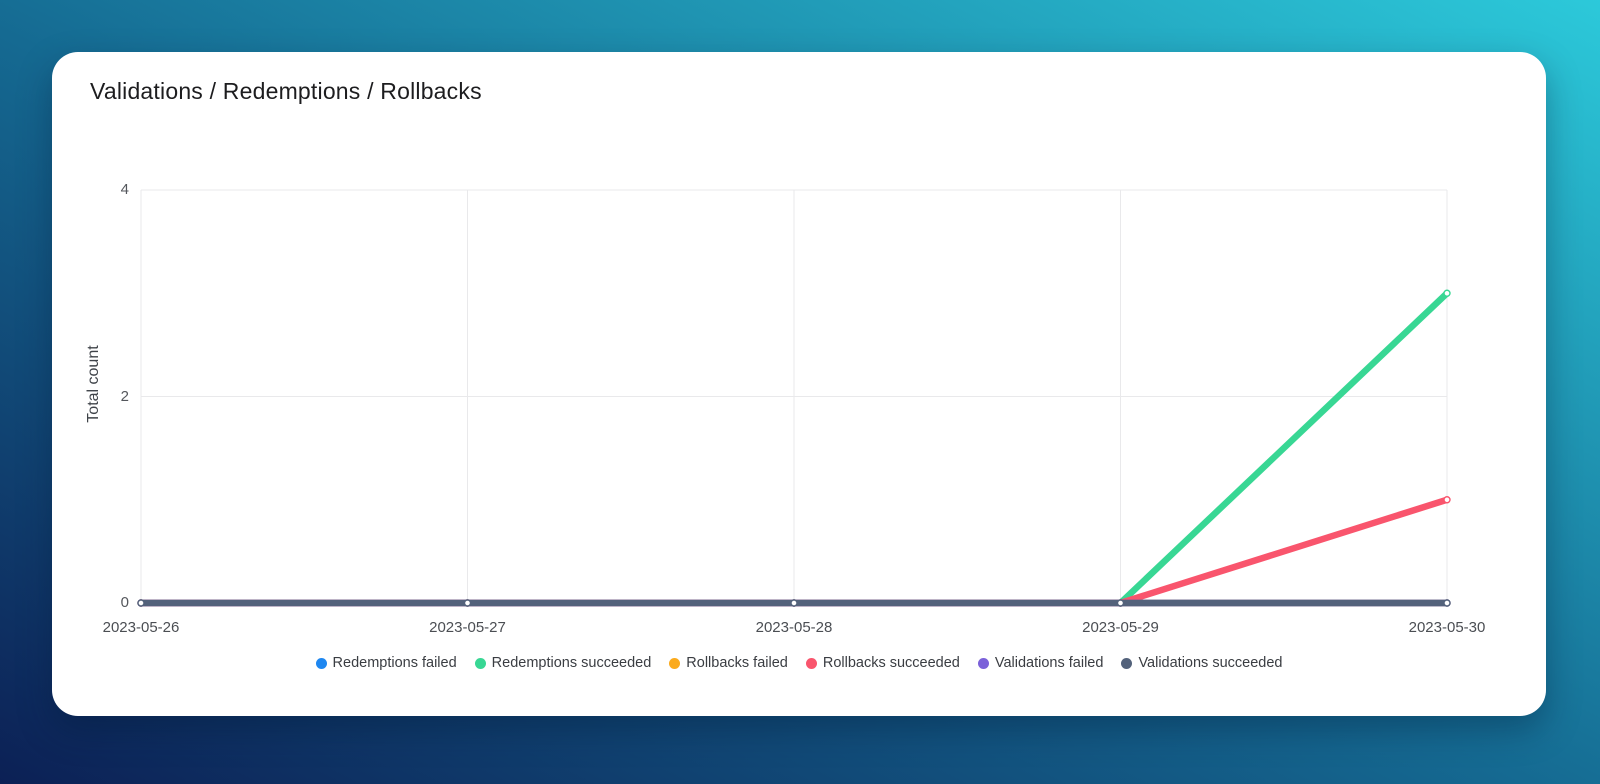  I want to click on legend-label: Validations failed, so click(1049, 663).